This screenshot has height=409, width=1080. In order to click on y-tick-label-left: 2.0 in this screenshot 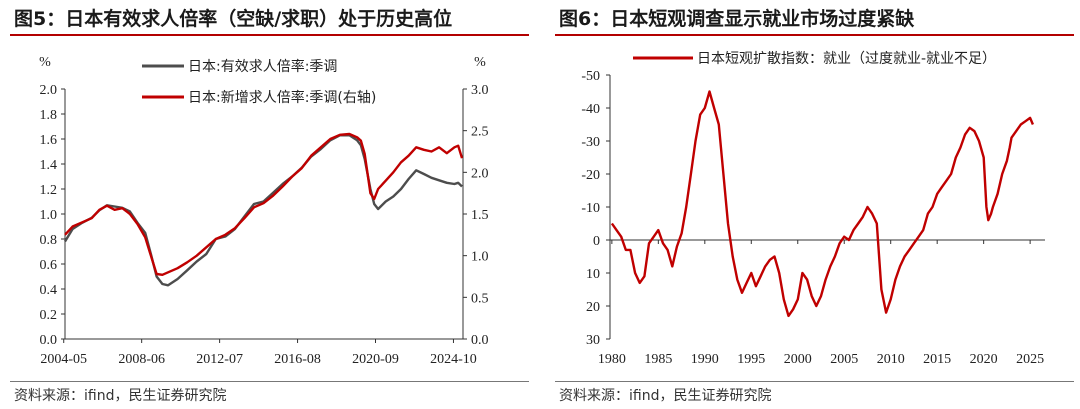, I will do `click(49, 90)`.